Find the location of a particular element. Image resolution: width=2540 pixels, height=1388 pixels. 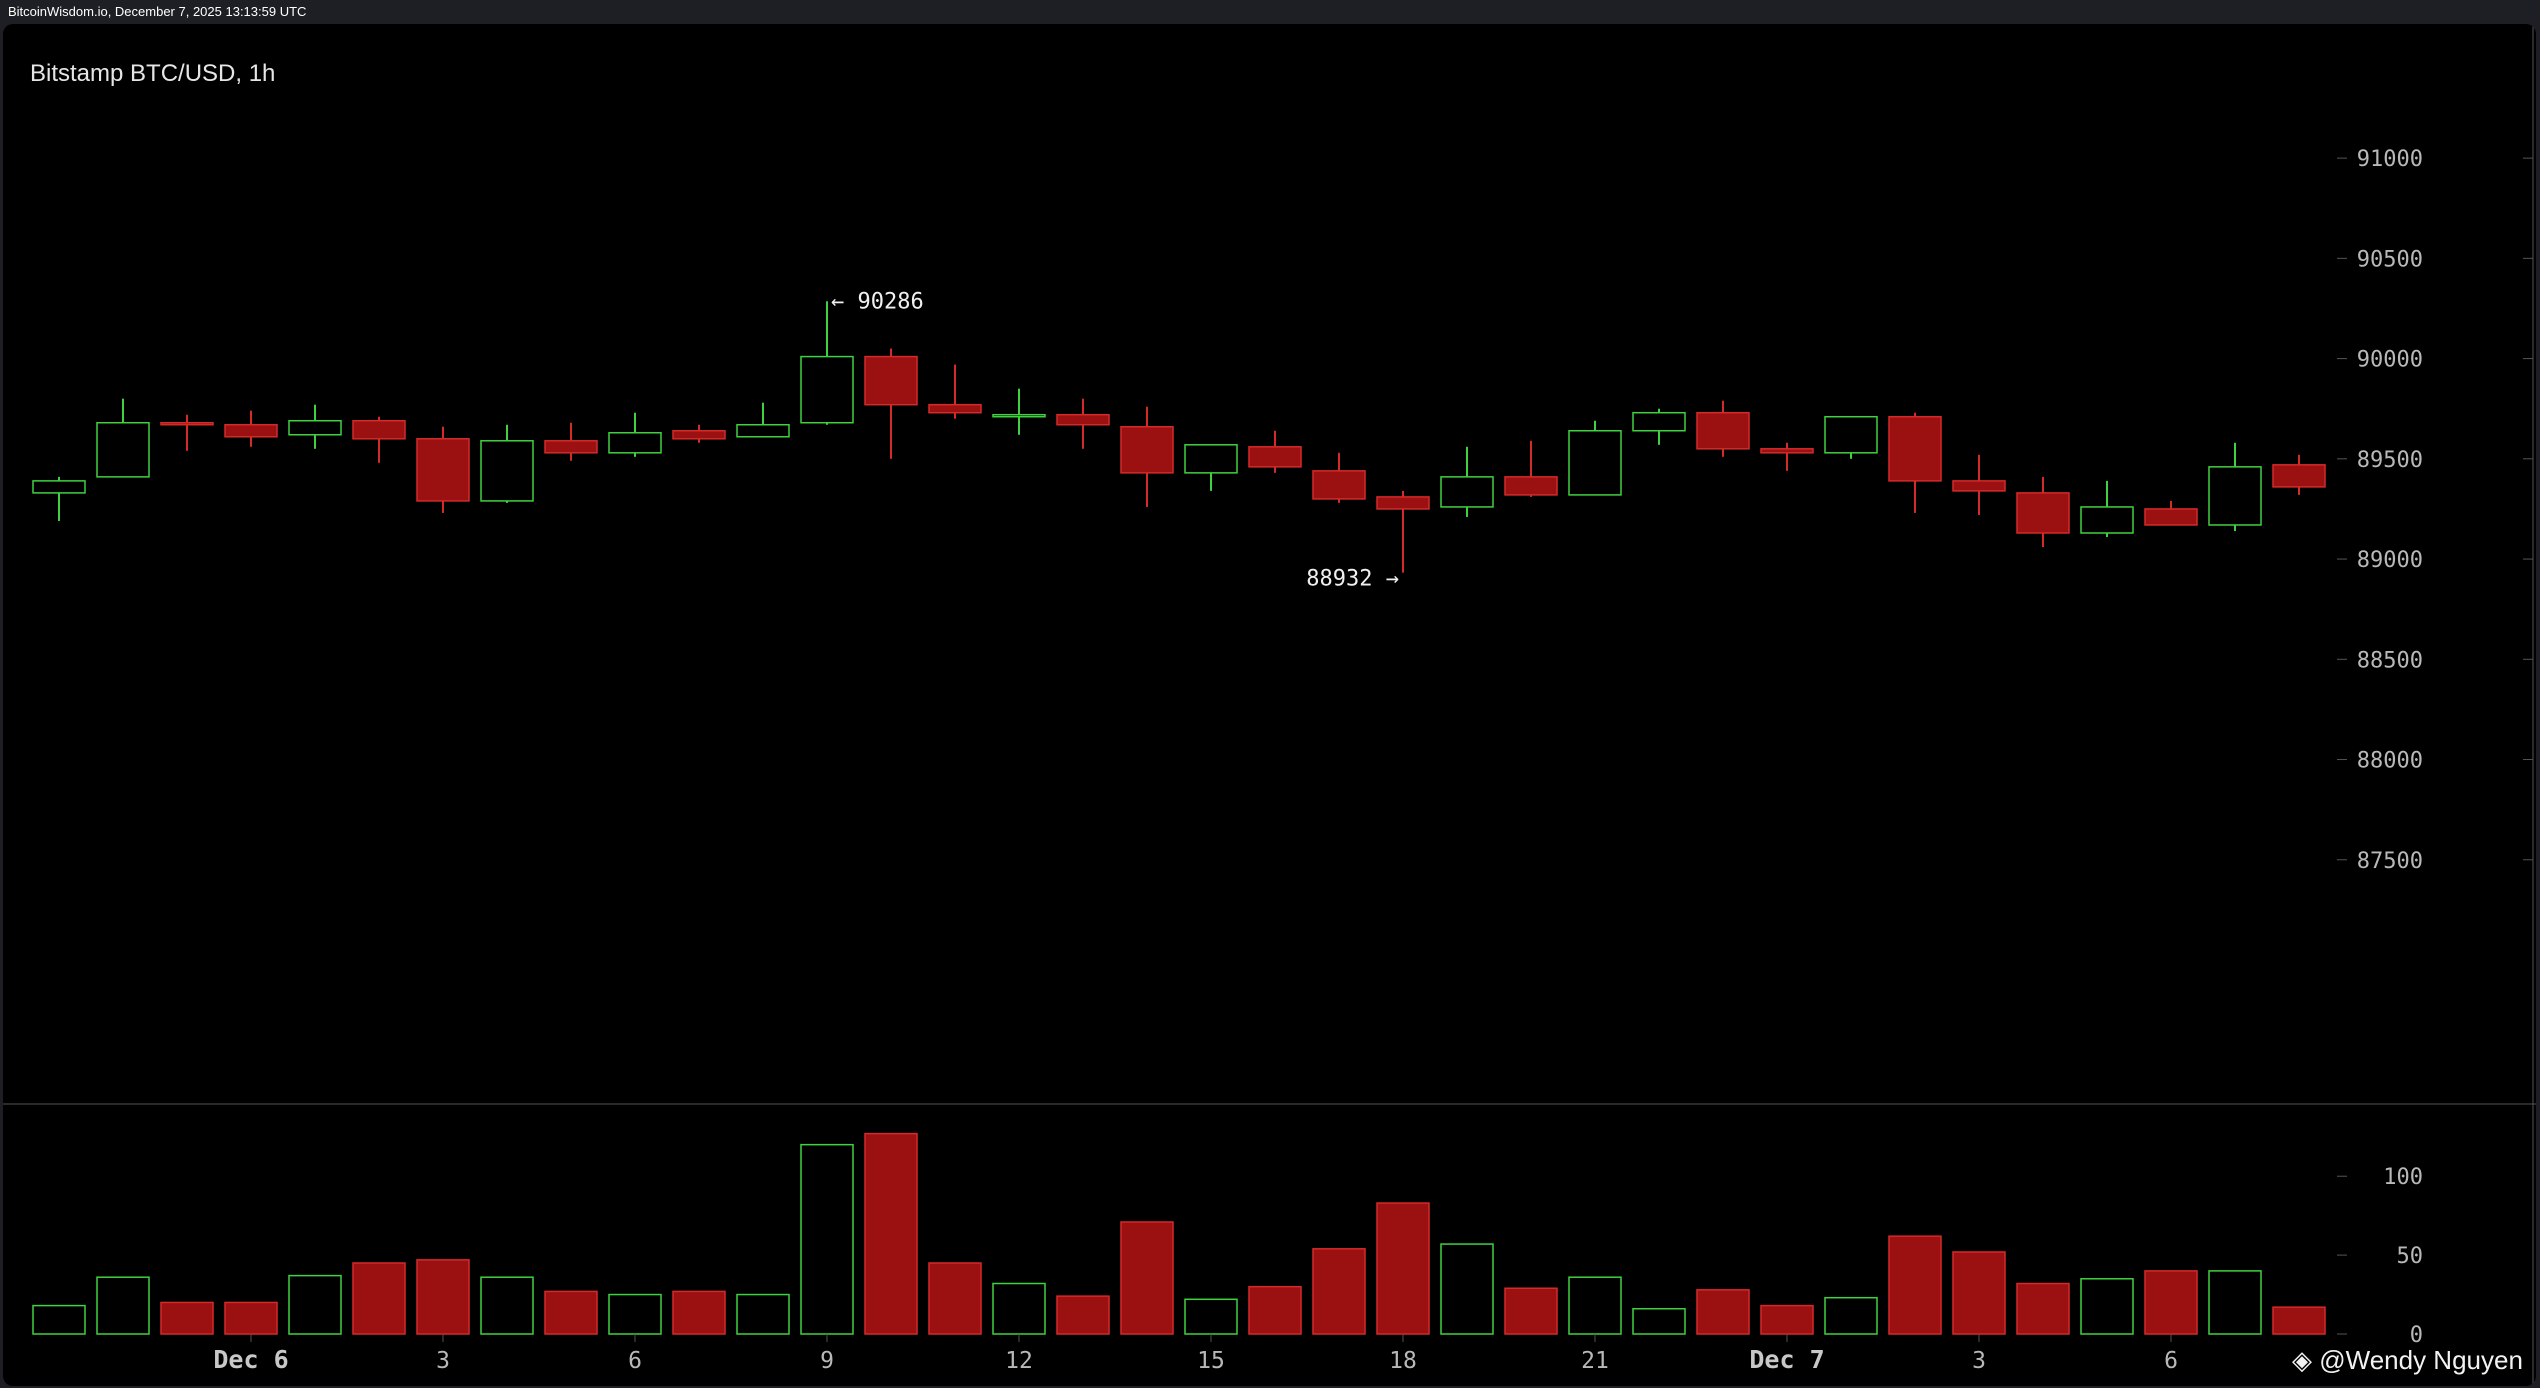

time-axis-label: Dec 6 is located at coordinates (250, 1359).